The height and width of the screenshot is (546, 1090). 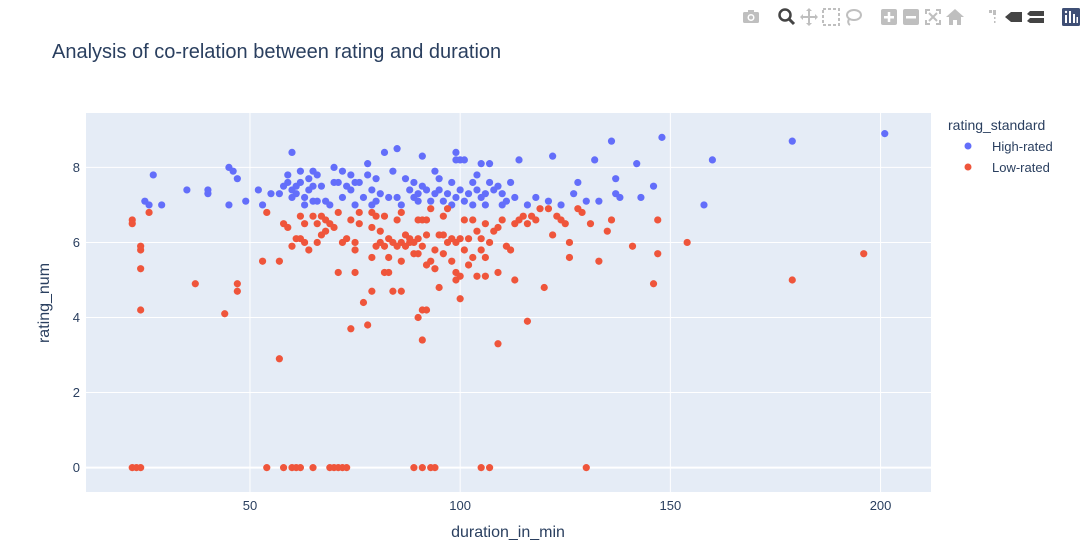 I want to click on plotly-logo-icon, so click(x=1071, y=17).